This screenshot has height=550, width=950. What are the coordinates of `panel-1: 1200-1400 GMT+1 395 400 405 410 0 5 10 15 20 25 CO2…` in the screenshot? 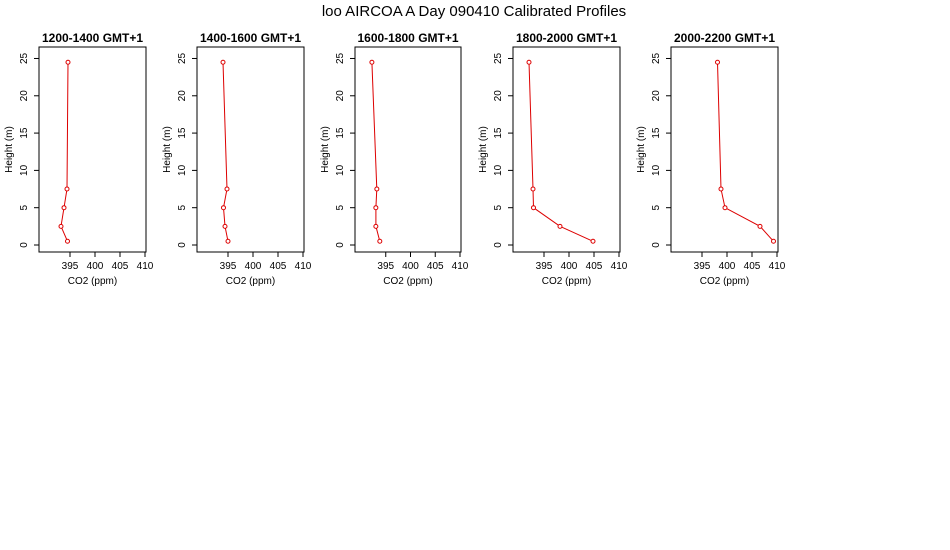 It's located at (79, 159).